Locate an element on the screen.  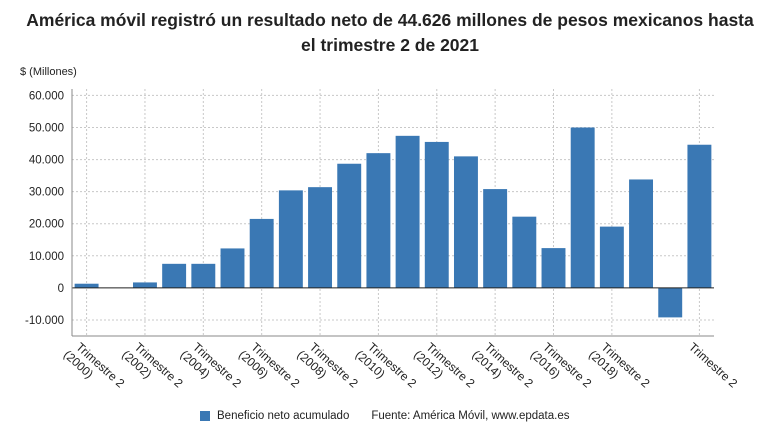
x-tick-label: Trimestre 2(2012) is located at coordinates (444, 365).